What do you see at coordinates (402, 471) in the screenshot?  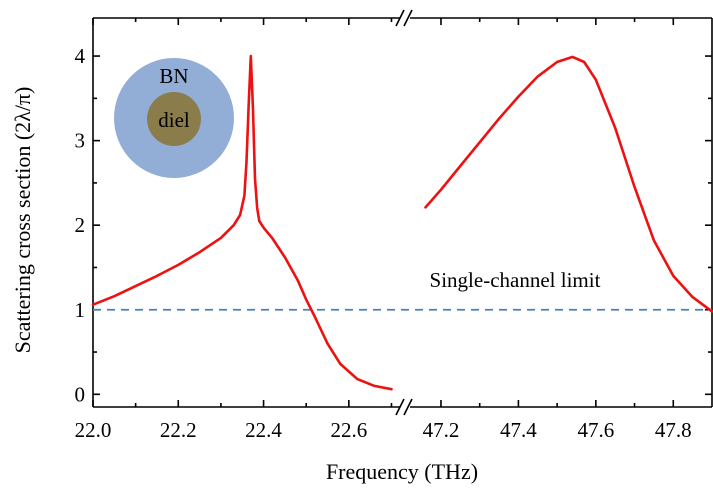 I see `x-axis-title: Frequency (THz)` at bounding box center [402, 471].